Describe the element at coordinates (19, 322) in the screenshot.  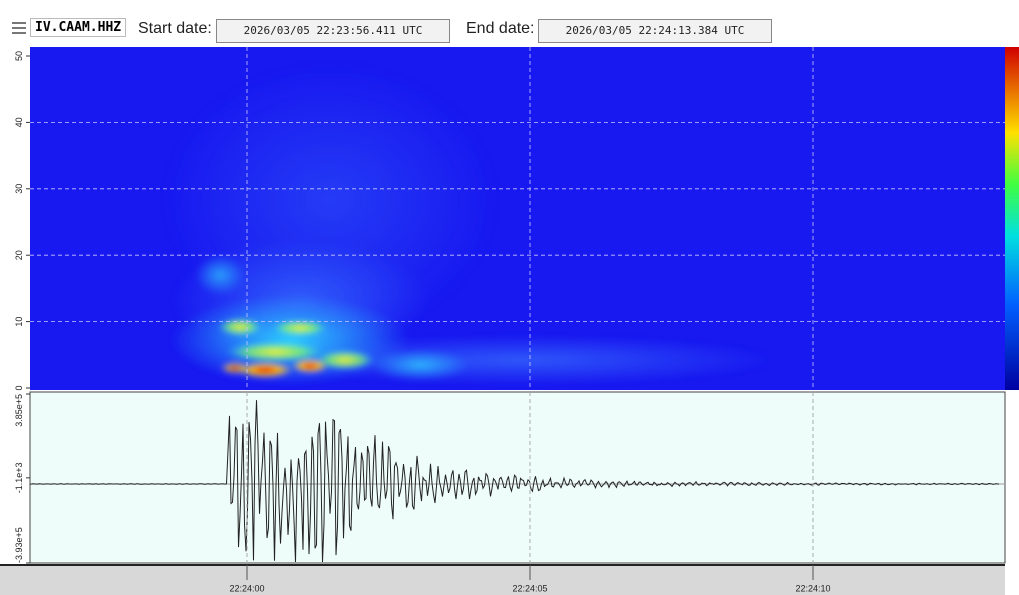
I see `y-tick-label: 10` at that location.